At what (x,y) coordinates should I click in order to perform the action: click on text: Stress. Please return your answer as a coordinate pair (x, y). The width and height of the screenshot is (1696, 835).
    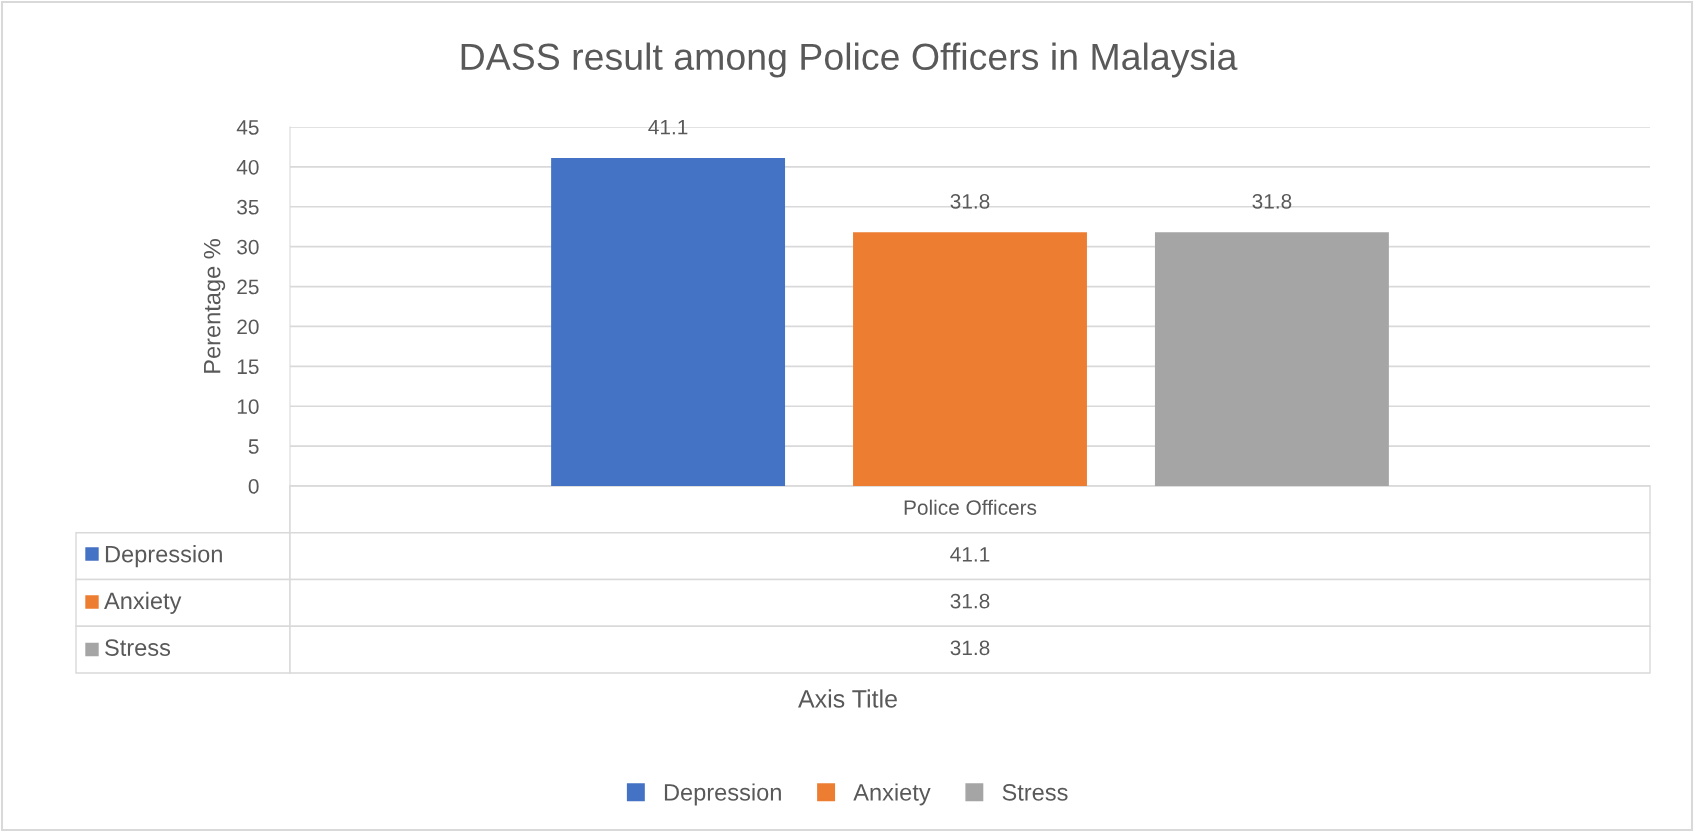
    Looking at the image, I should click on (138, 647).